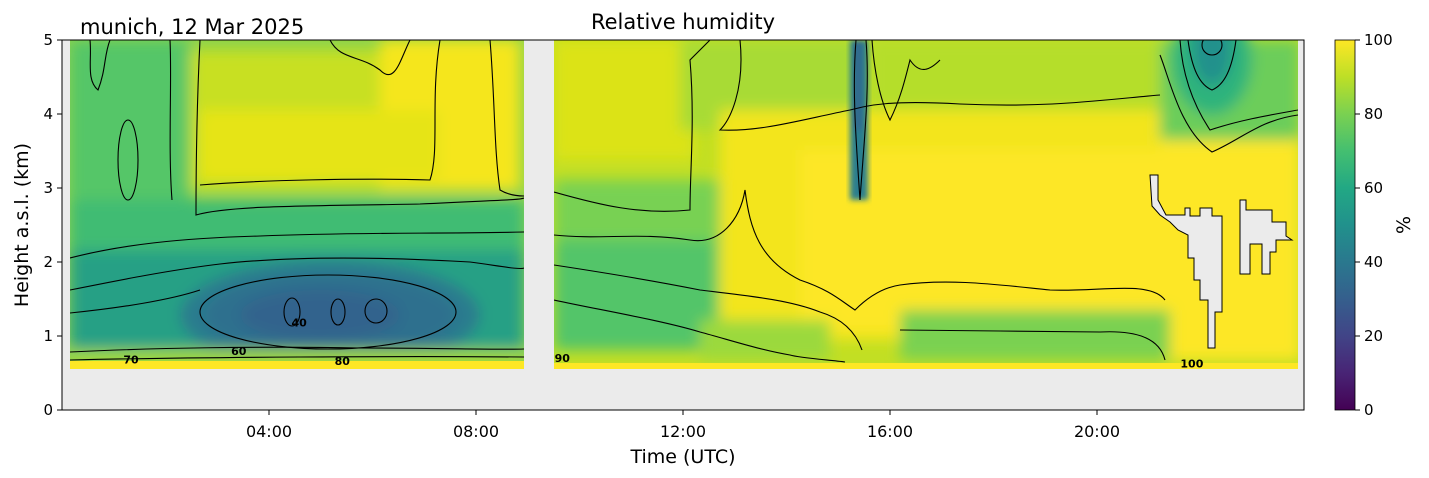  What do you see at coordinates (52, 225) in the screenshot?
I see `y-axis: 0 1 2 3 4 5` at bounding box center [52, 225].